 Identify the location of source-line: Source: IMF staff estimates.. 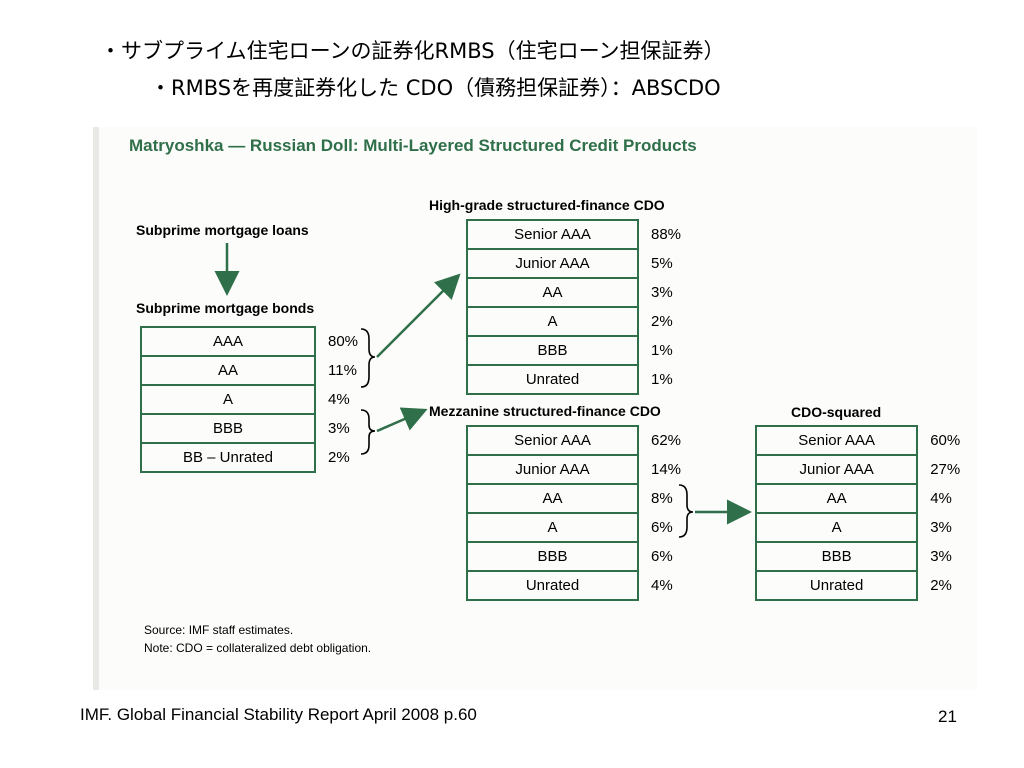
(219, 630).